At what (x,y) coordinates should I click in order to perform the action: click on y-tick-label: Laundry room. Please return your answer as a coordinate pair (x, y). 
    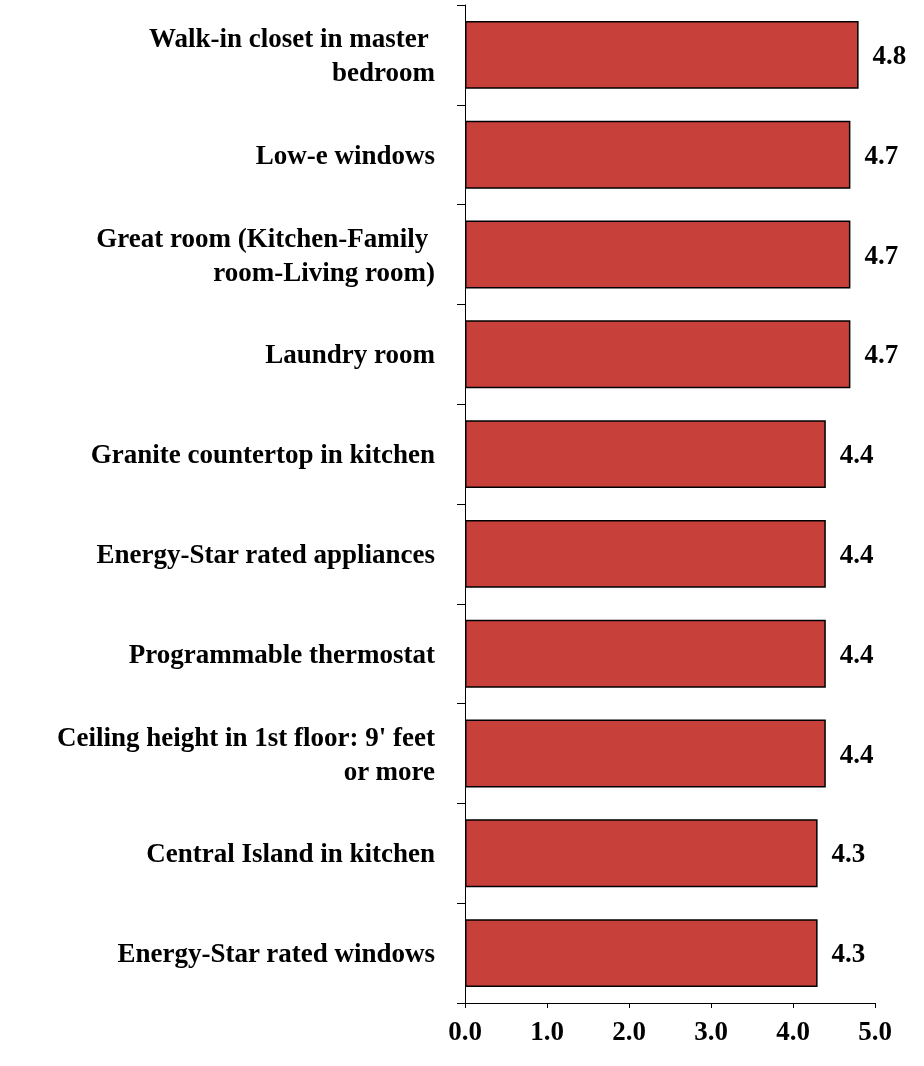
    Looking at the image, I should click on (350, 354).